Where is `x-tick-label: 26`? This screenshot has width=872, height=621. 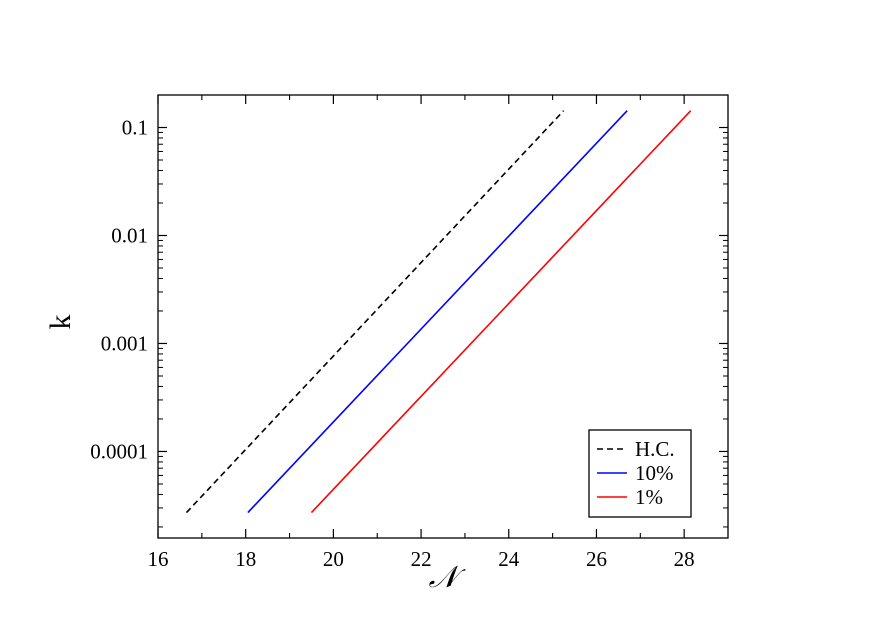
x-tick-label: 26 is located at coordinates (596, 559).